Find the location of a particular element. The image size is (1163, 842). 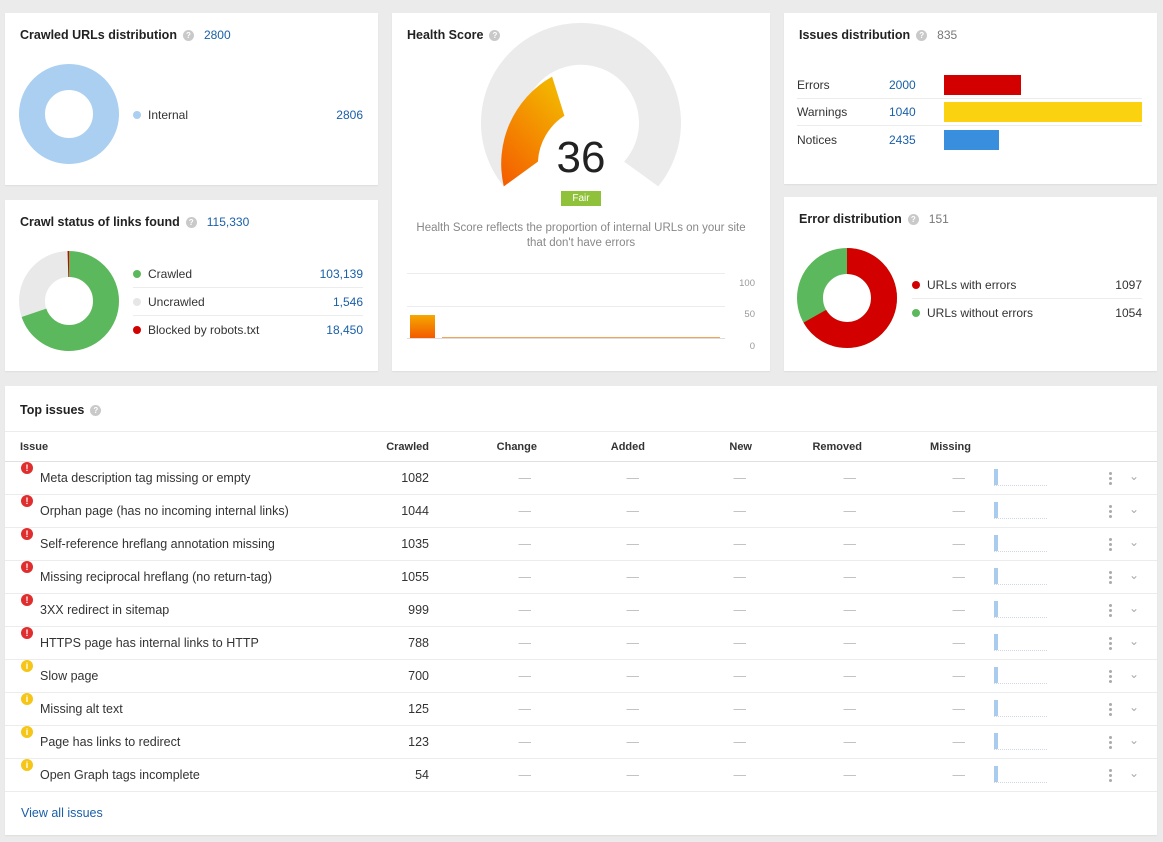

column-header-missing: Missing is located at coordinates (950, 447).